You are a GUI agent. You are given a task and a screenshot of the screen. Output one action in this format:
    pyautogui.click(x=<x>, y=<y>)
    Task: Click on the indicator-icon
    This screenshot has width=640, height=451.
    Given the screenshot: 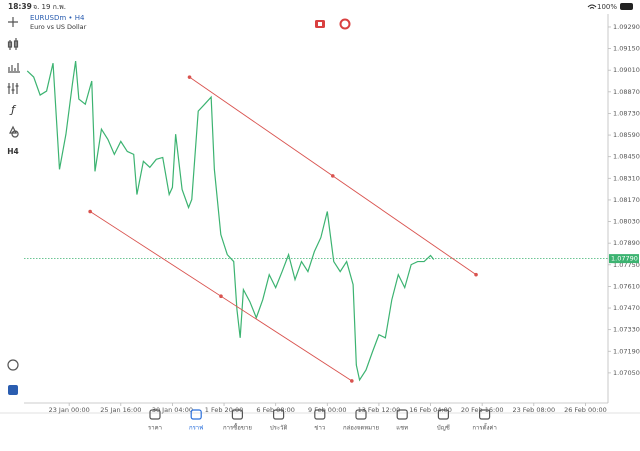 What is the action you would take?
    pyautogui.click(x=345, y=24)
    